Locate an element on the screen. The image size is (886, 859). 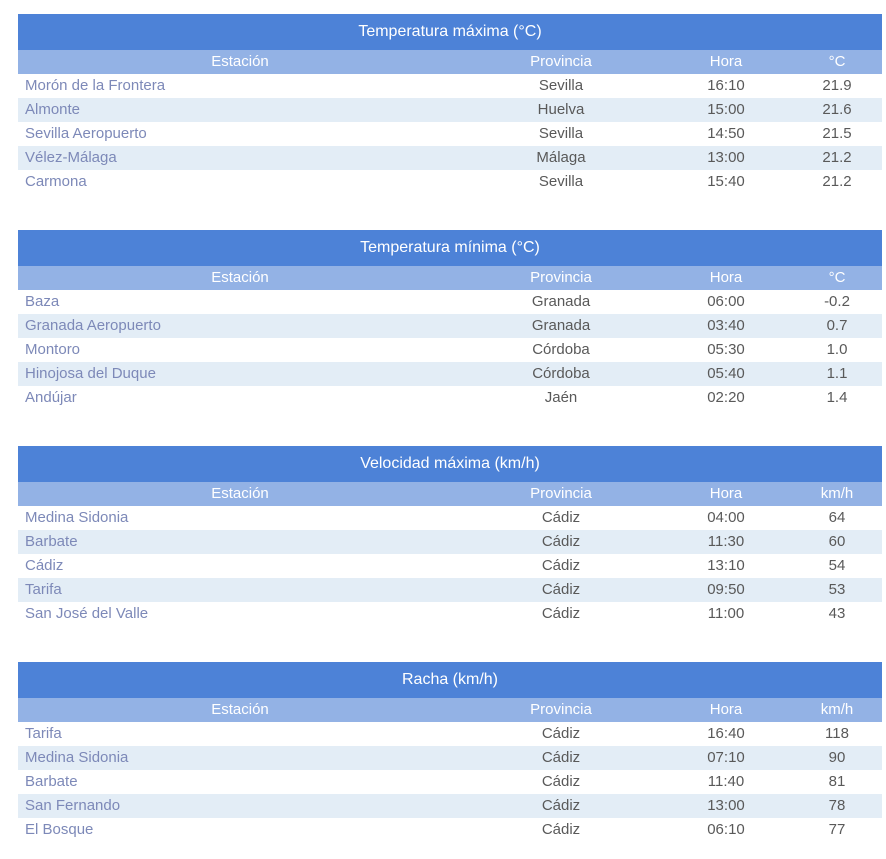
hora-cell: 15:40 is located at coordinates (726, 181).